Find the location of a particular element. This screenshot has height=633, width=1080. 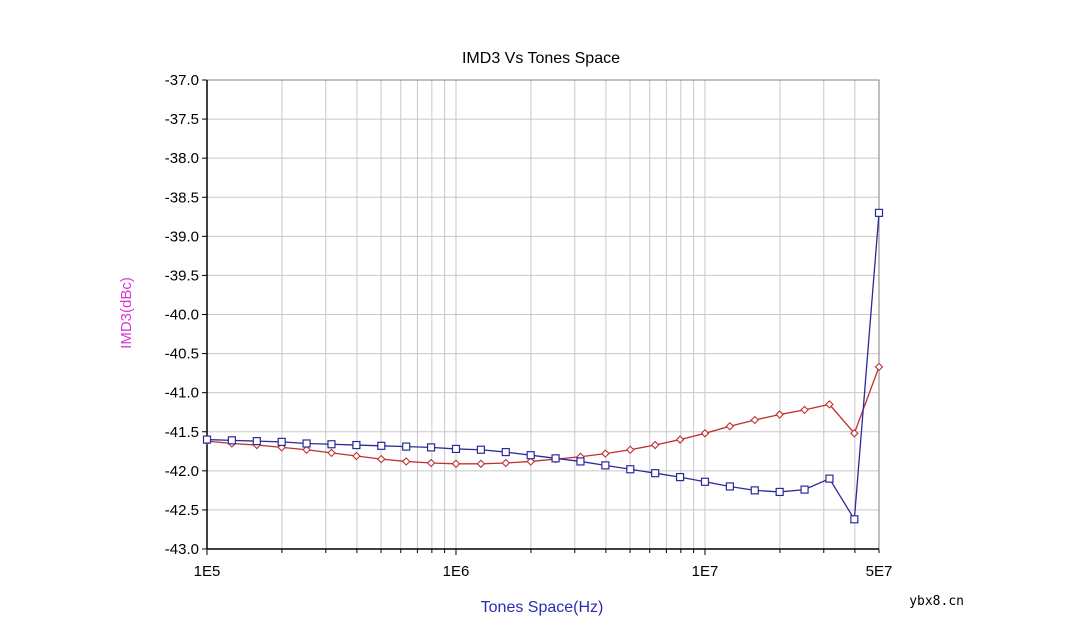

y-tick-label: -38.5 is located at coordinates (182, 197).